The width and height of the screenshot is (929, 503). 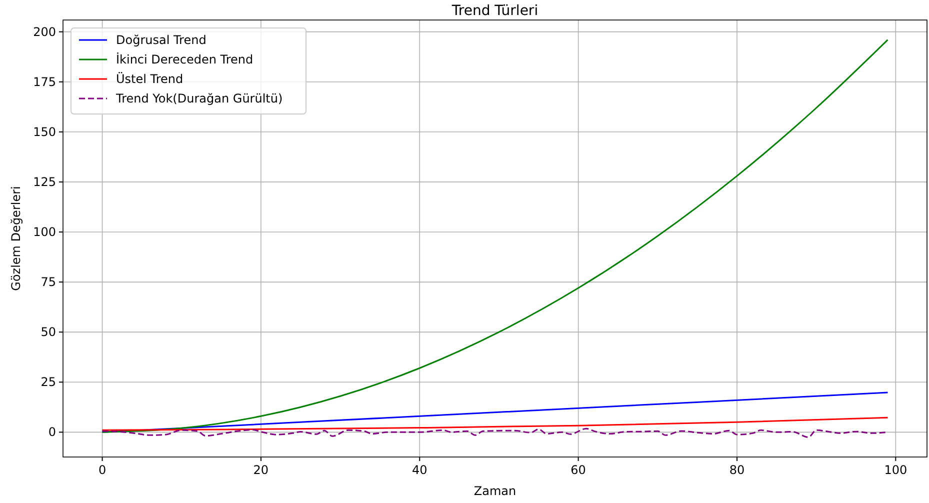 What do you see at coordinates (16, 238) in the screenshot?
I see `y-axis-title: Gözlem Değerleri` at bounding box center [16, 238].